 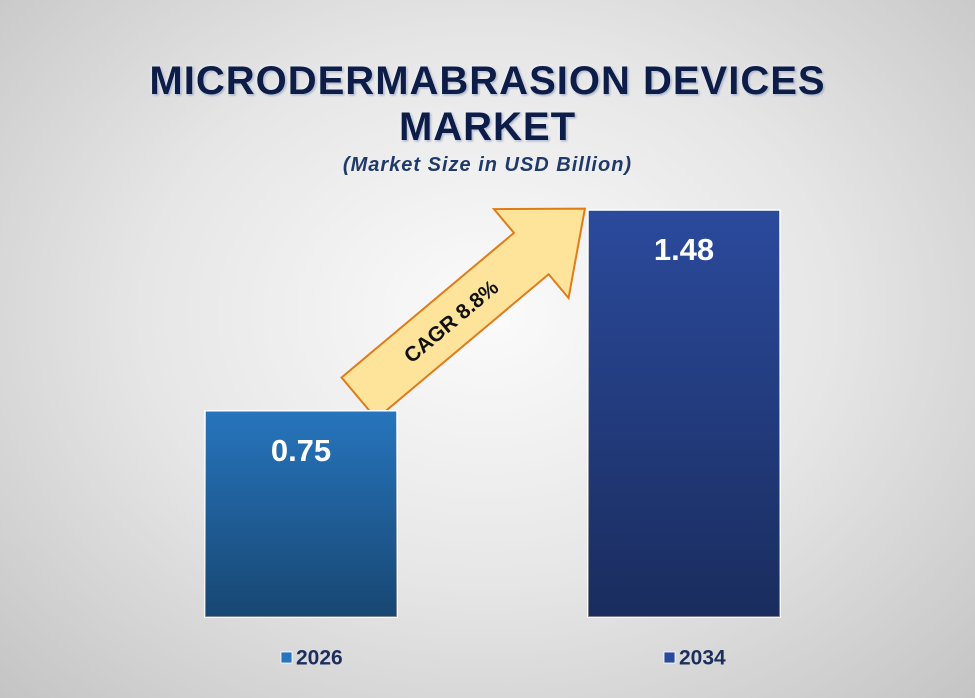 I want to click on cagr-arrow: CAGR 8.8%, so click(x=463, y=314).